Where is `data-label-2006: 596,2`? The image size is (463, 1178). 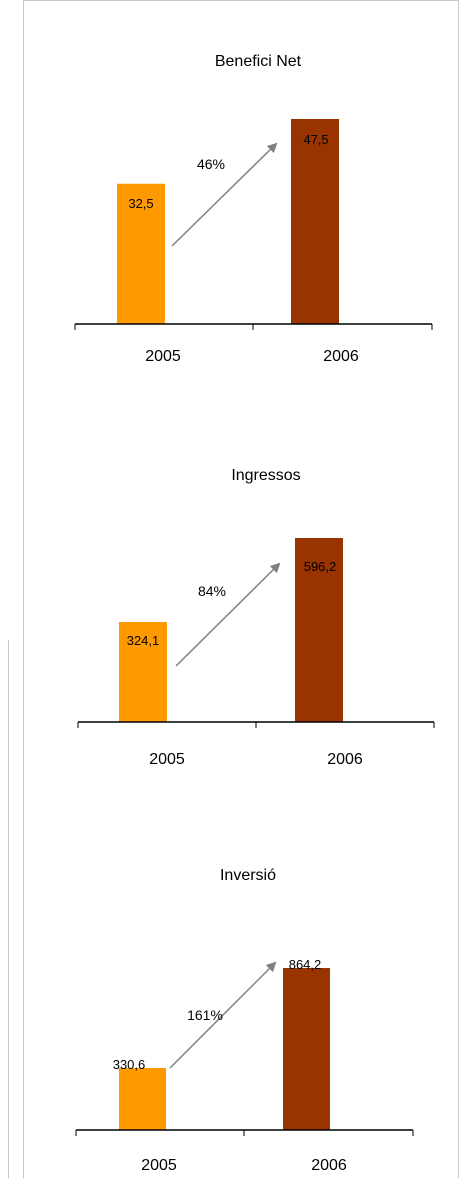 data-label-2006: 596,2 is located at coordinates (320, 566).